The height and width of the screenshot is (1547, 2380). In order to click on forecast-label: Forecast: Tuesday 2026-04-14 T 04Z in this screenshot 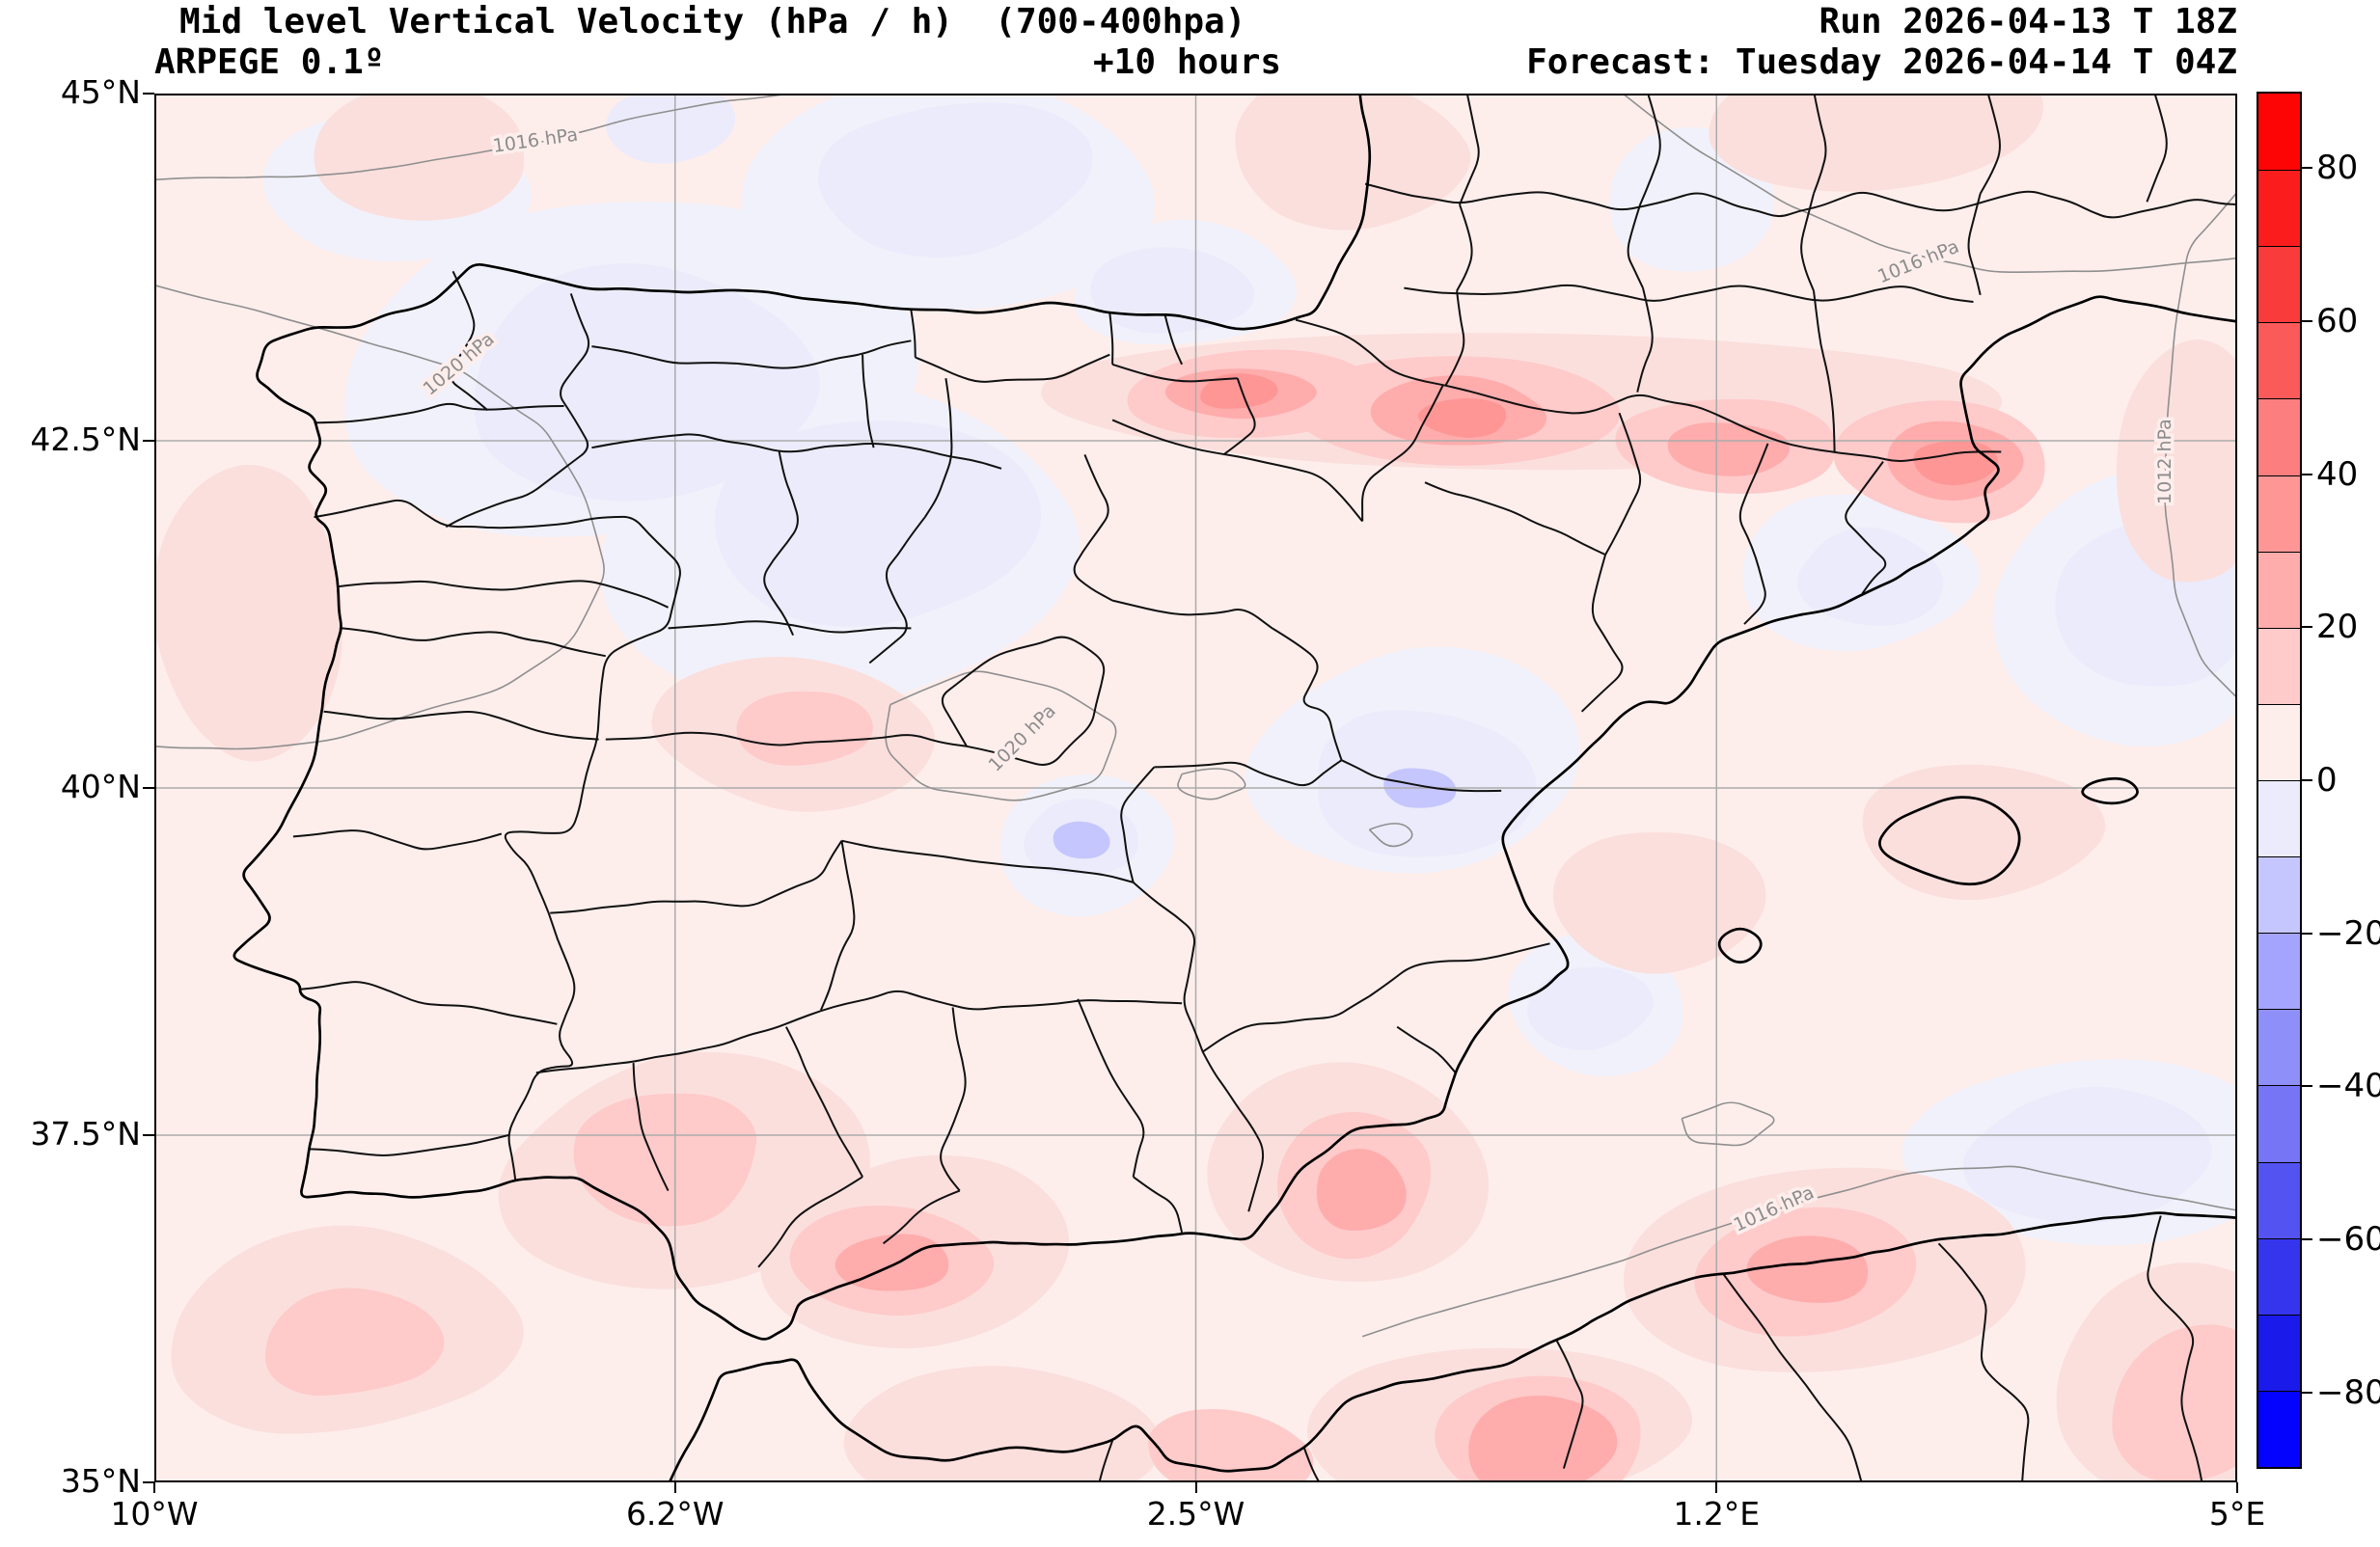, I will do `click(1882, 62)`.